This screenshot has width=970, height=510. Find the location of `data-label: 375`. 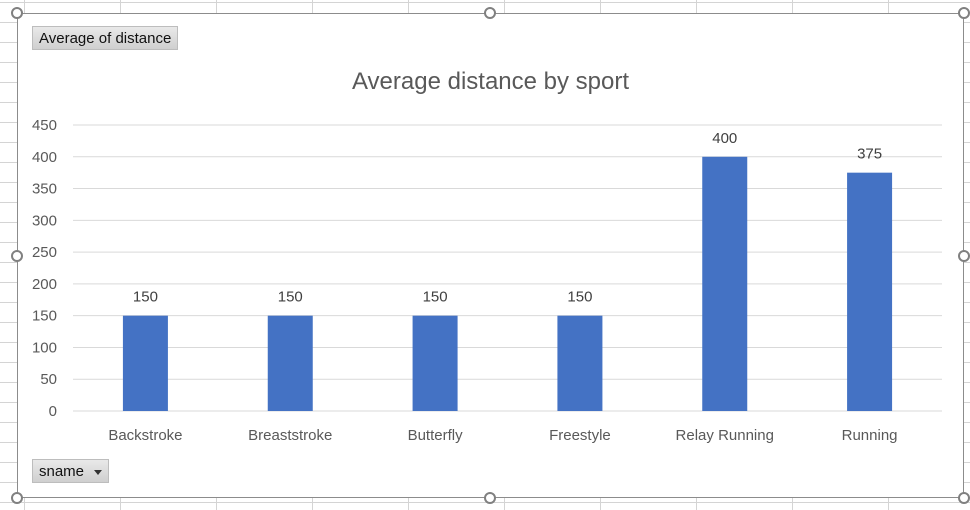

data-label: 375 is located at coordinates (869, 154).